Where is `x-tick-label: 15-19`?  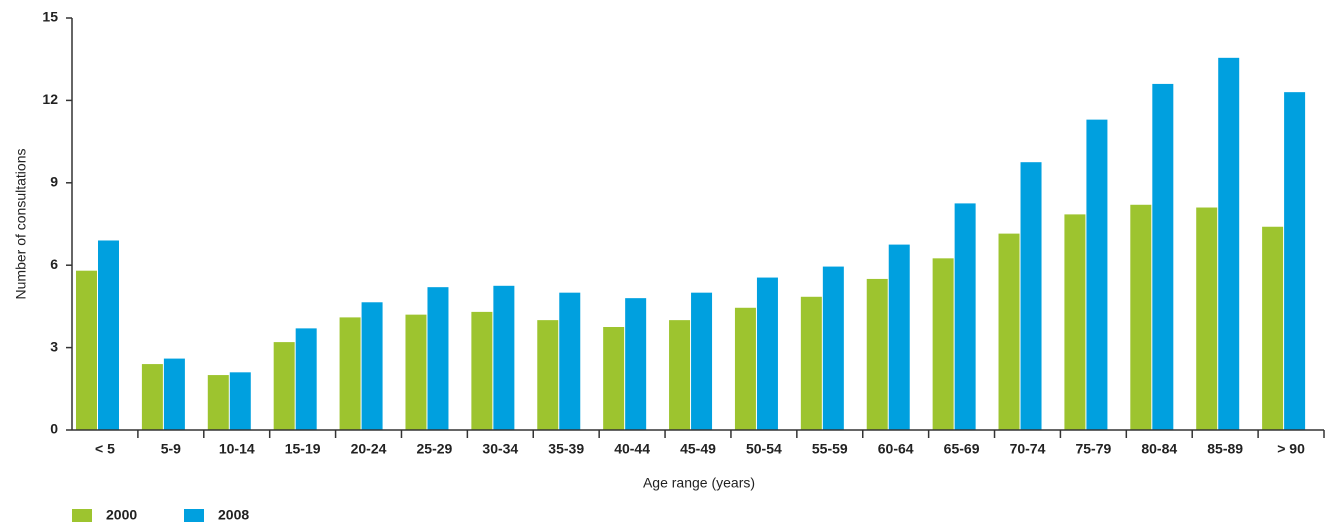
x-tick-label: 15-19 is located at coordinates (303, 449).